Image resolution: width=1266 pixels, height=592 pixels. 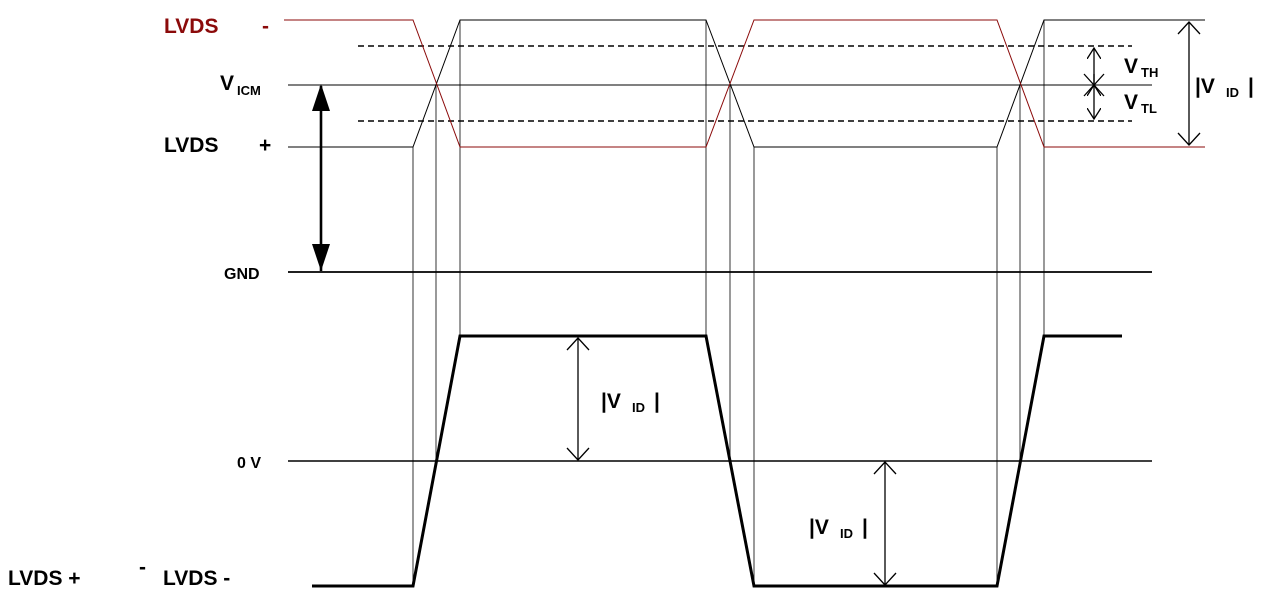 I want to click on vid-label-upper-sub: ID, so click(x=638, y=407).